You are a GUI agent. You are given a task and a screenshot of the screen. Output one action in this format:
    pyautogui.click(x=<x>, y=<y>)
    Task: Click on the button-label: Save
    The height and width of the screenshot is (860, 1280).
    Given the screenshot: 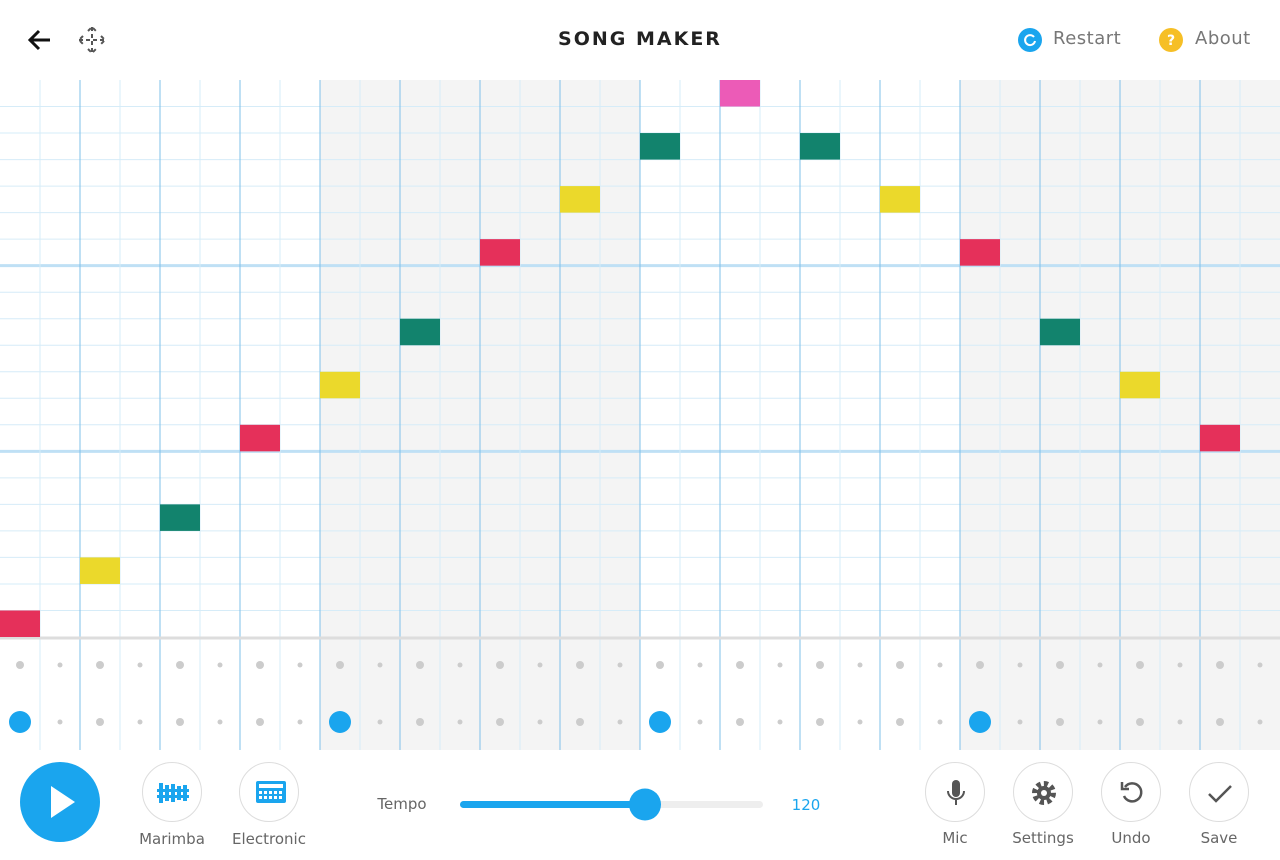 What is the action you would take?
    pyautogui.click(x=1219, y=838)
    